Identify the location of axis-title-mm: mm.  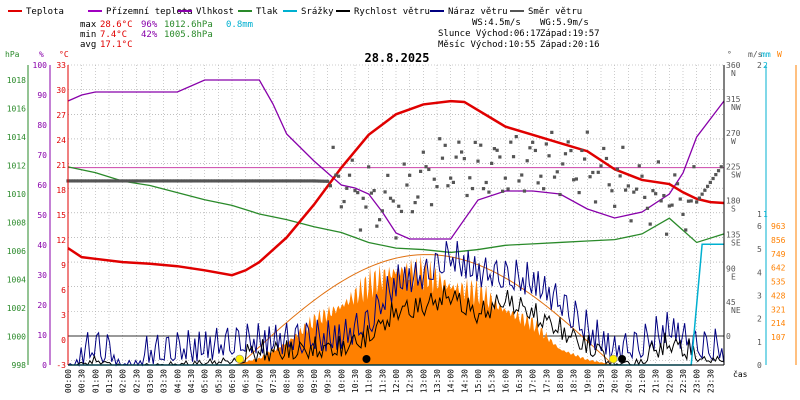
(766, 54).